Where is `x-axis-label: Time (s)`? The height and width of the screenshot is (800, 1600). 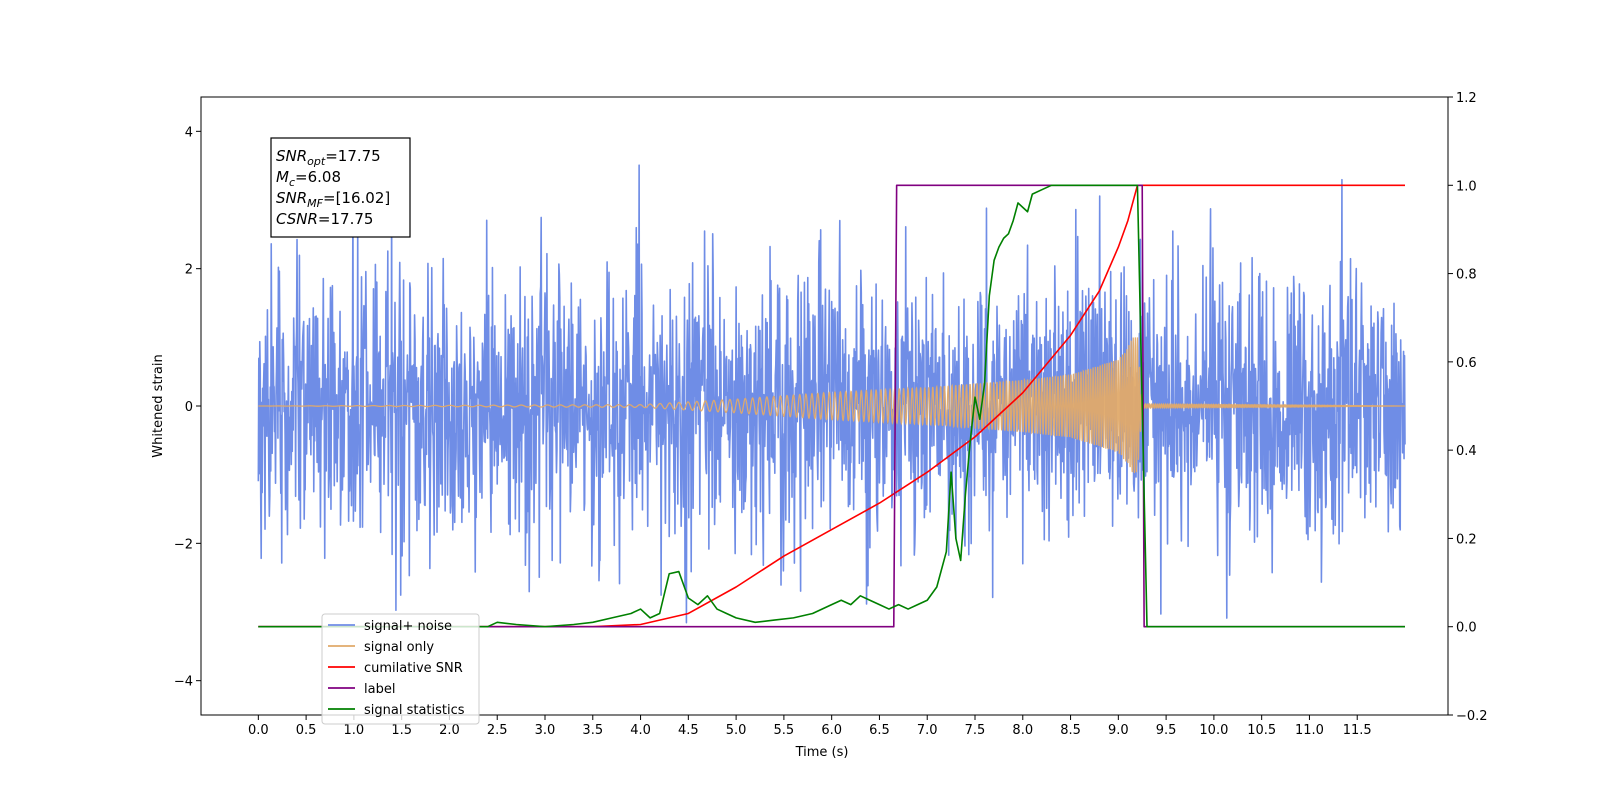 x-axis-label: Time (s) is located at coordinates (822, 752).